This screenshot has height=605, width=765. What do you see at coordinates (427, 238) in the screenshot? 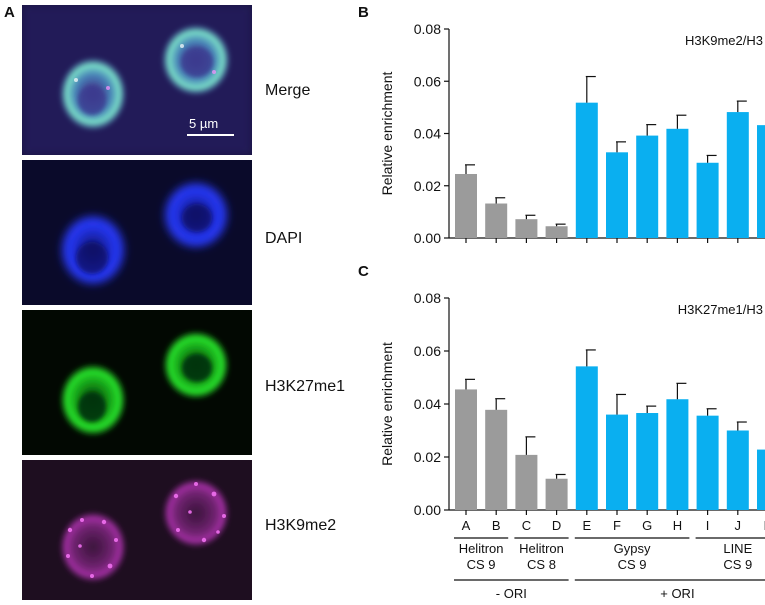
I see `chart-b-y-tick-label: 0.00` at bounding box center [427, 238].